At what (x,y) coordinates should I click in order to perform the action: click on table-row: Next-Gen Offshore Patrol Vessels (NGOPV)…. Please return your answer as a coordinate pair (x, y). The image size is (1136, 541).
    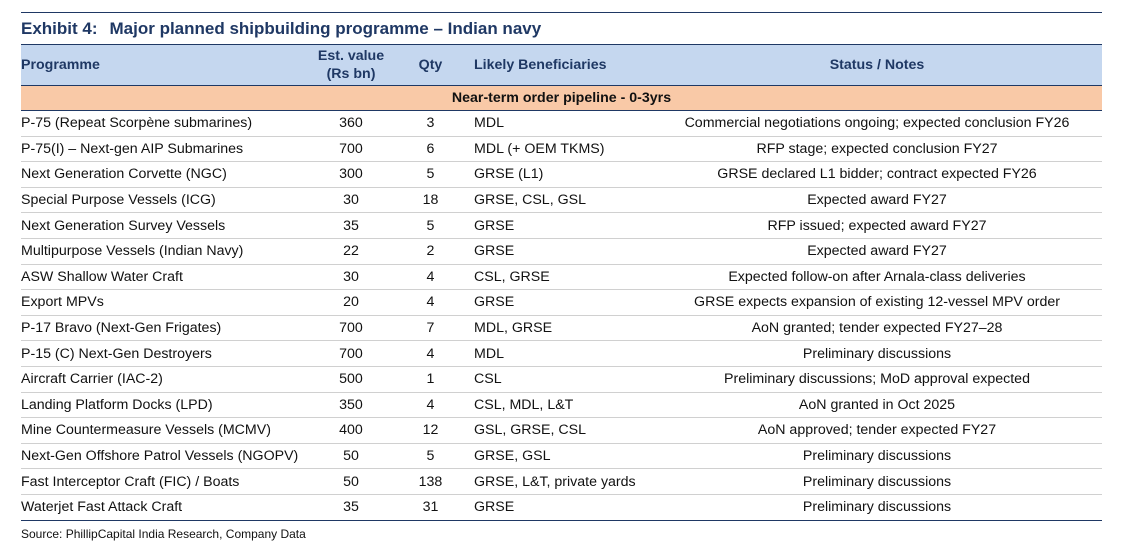
    Looking at the image, I should click on (561, 456).